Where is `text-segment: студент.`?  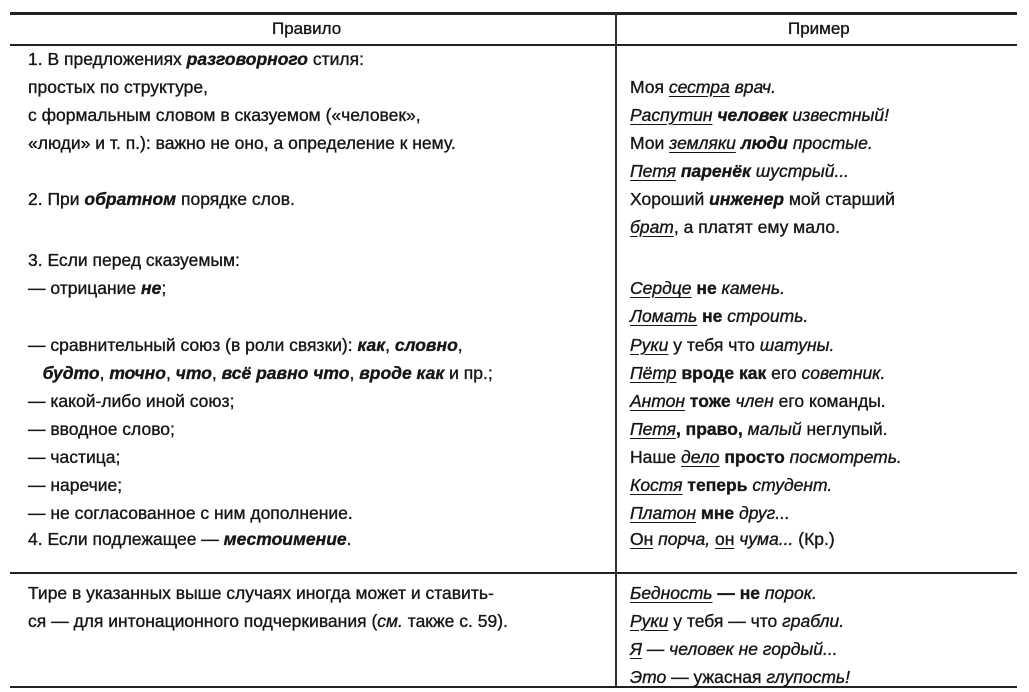
text-segment: студент. is located at coordinates (790, 485).